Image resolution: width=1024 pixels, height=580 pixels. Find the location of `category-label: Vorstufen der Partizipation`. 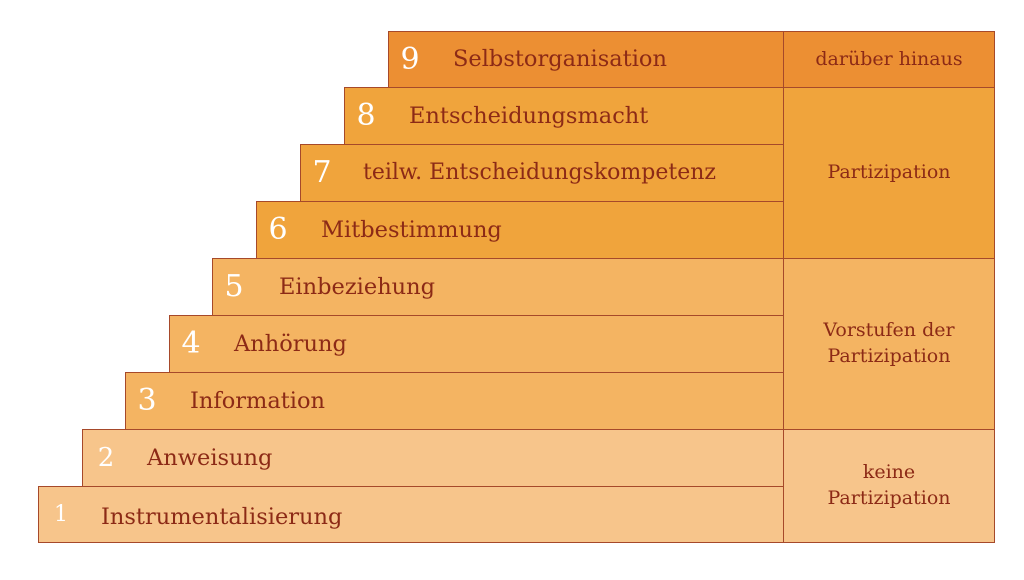

category-label: Vorstufen der Partizipation is located at coordinates (889, 343).